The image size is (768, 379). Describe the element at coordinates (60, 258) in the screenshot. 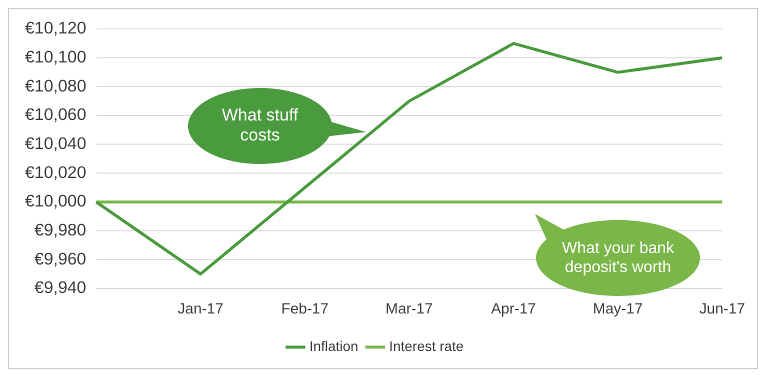

I see `y-tick-label: €9,960` at that location.